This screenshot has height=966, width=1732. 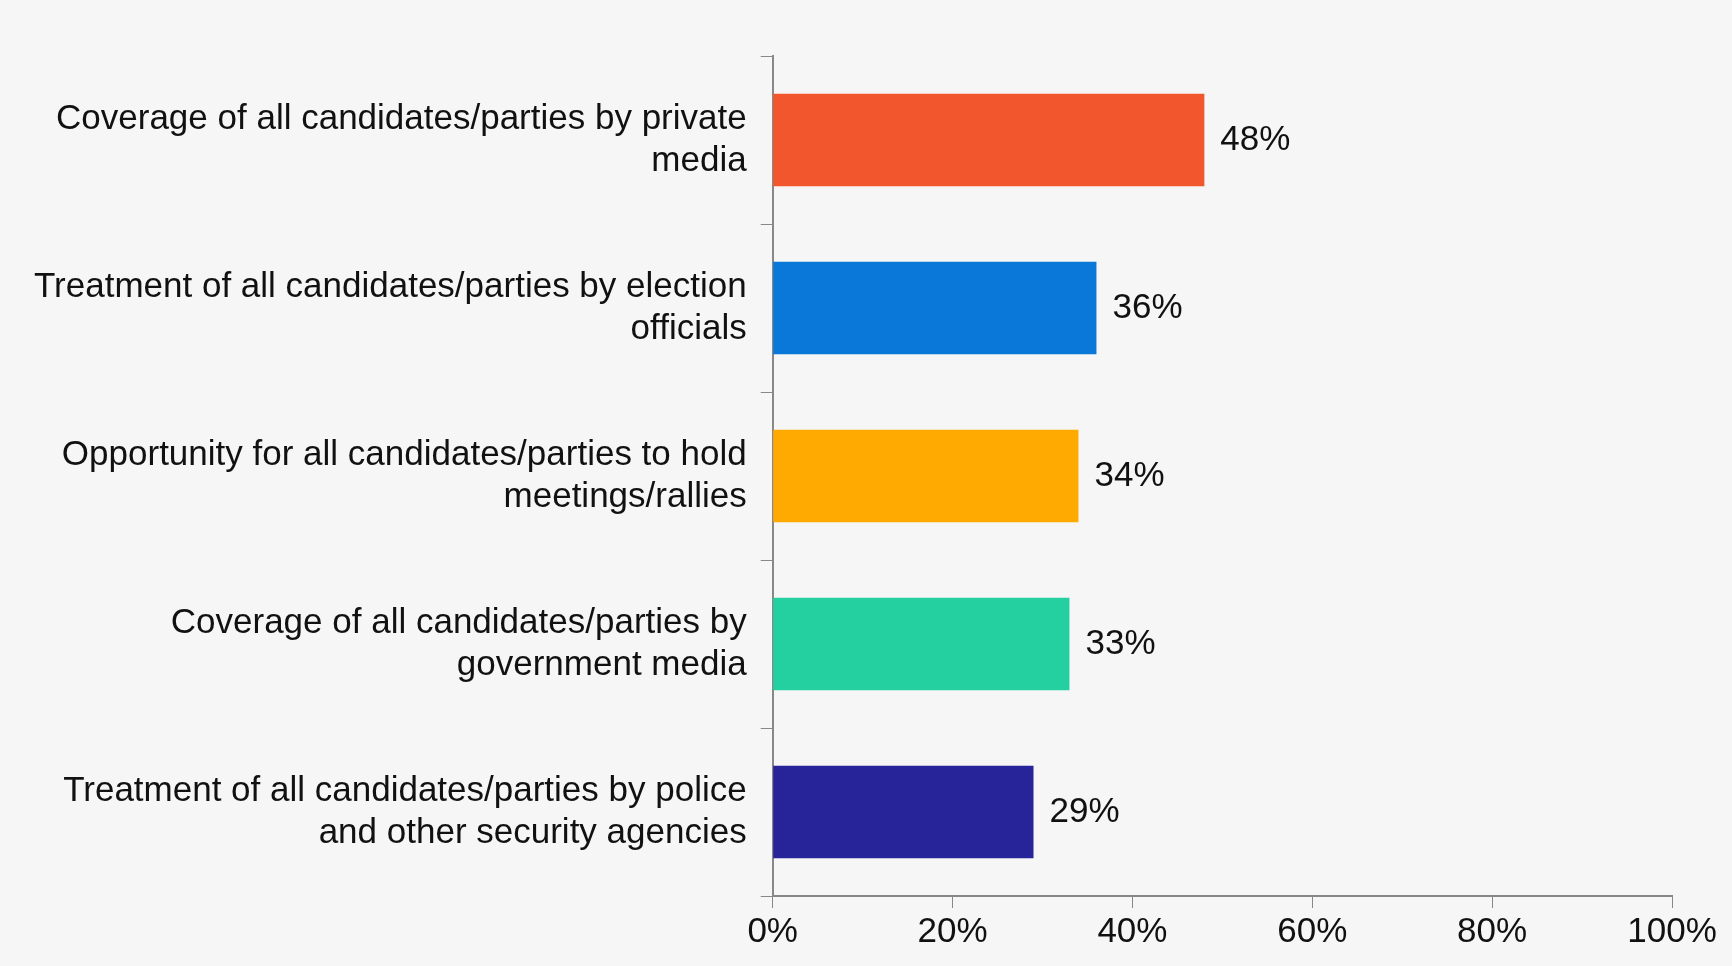 I want to click on y-tick-label: Treatment of all candidates/parties by police and other security agencies, so click(x=405, y=809).